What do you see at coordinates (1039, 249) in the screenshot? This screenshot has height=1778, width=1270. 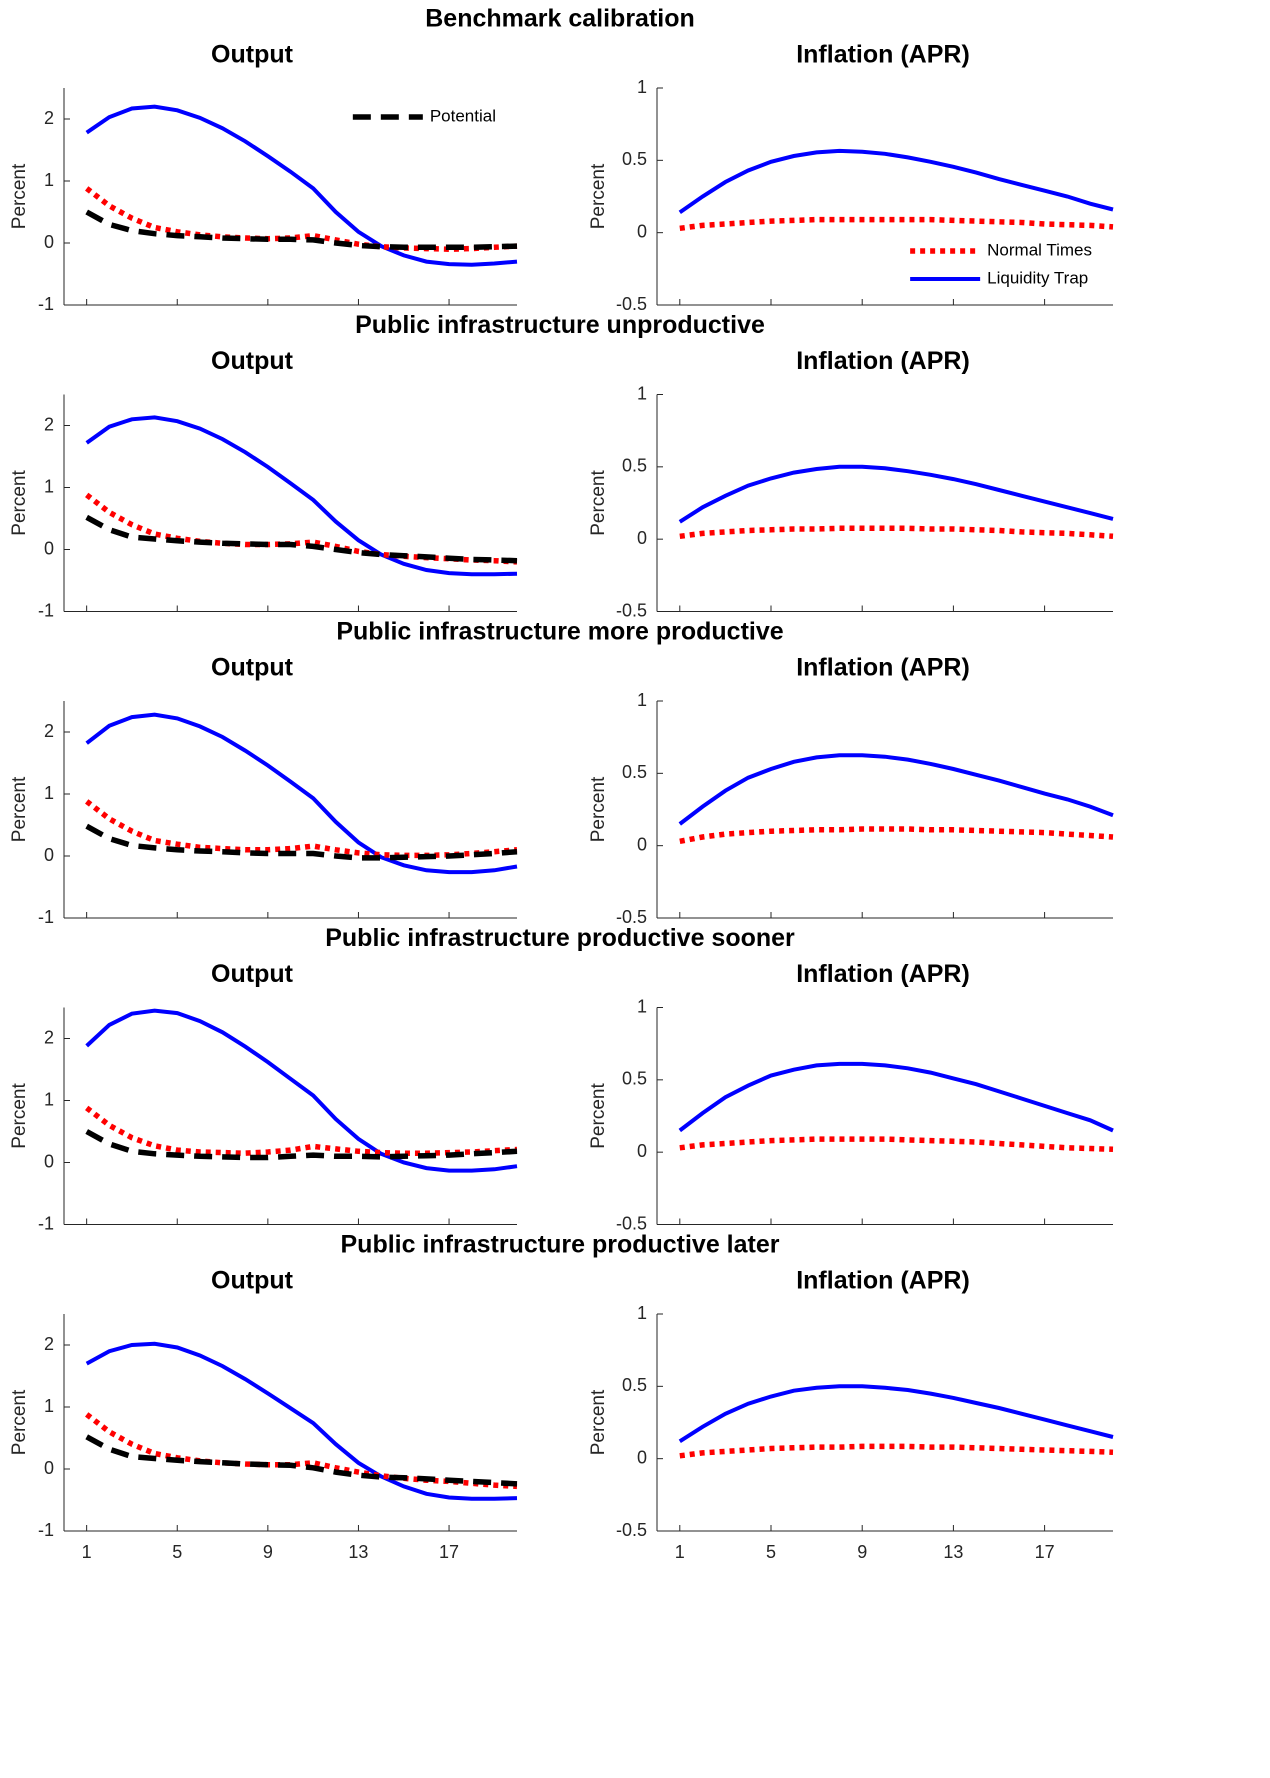 I see `legend-label: Normal Times` at bounding box center [1039, 249].